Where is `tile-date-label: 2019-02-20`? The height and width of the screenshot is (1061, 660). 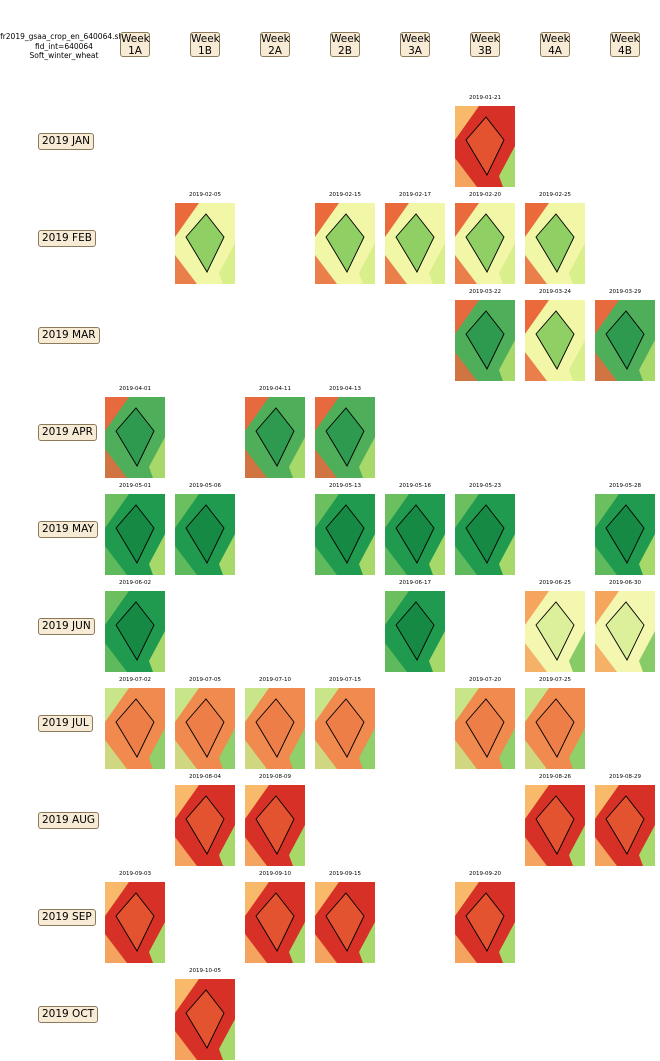
tile-date-label: 2019-02-20 is located at coordinates (485, 195).